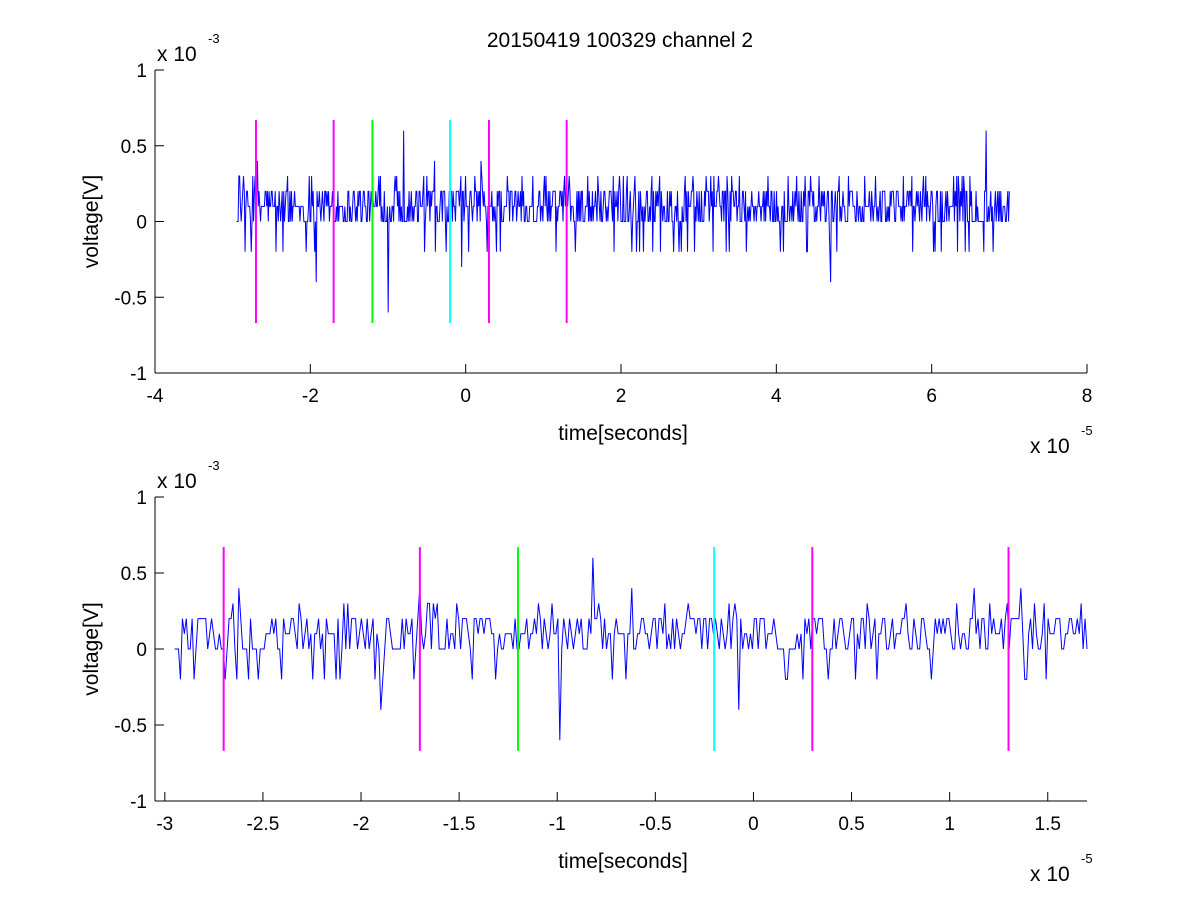 The height and width of the screenshot is (906, 1200). I want to click on top-x-tick-label: -4, so click(155, 396).